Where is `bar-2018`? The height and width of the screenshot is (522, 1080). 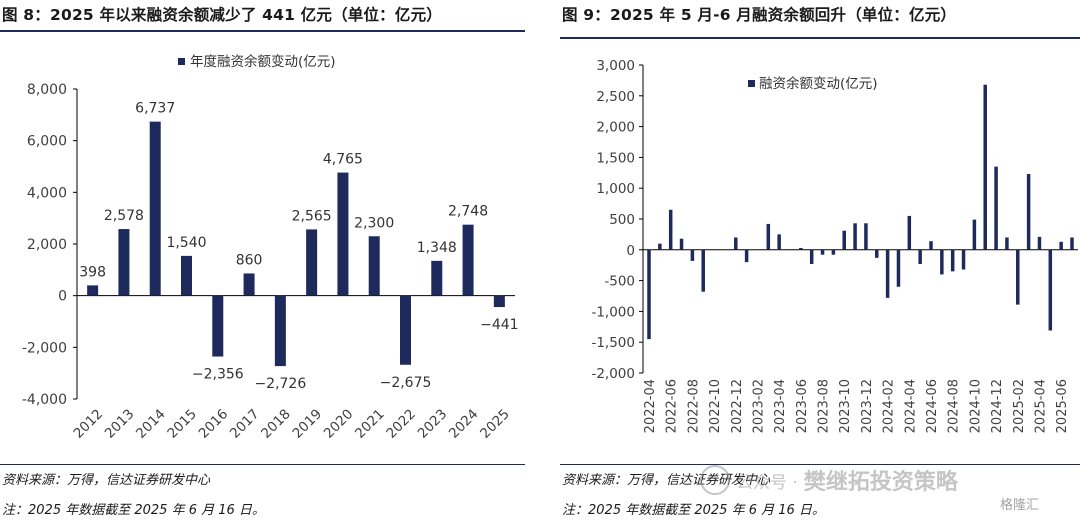 bar-2018 is located at coordinates (280, 331).